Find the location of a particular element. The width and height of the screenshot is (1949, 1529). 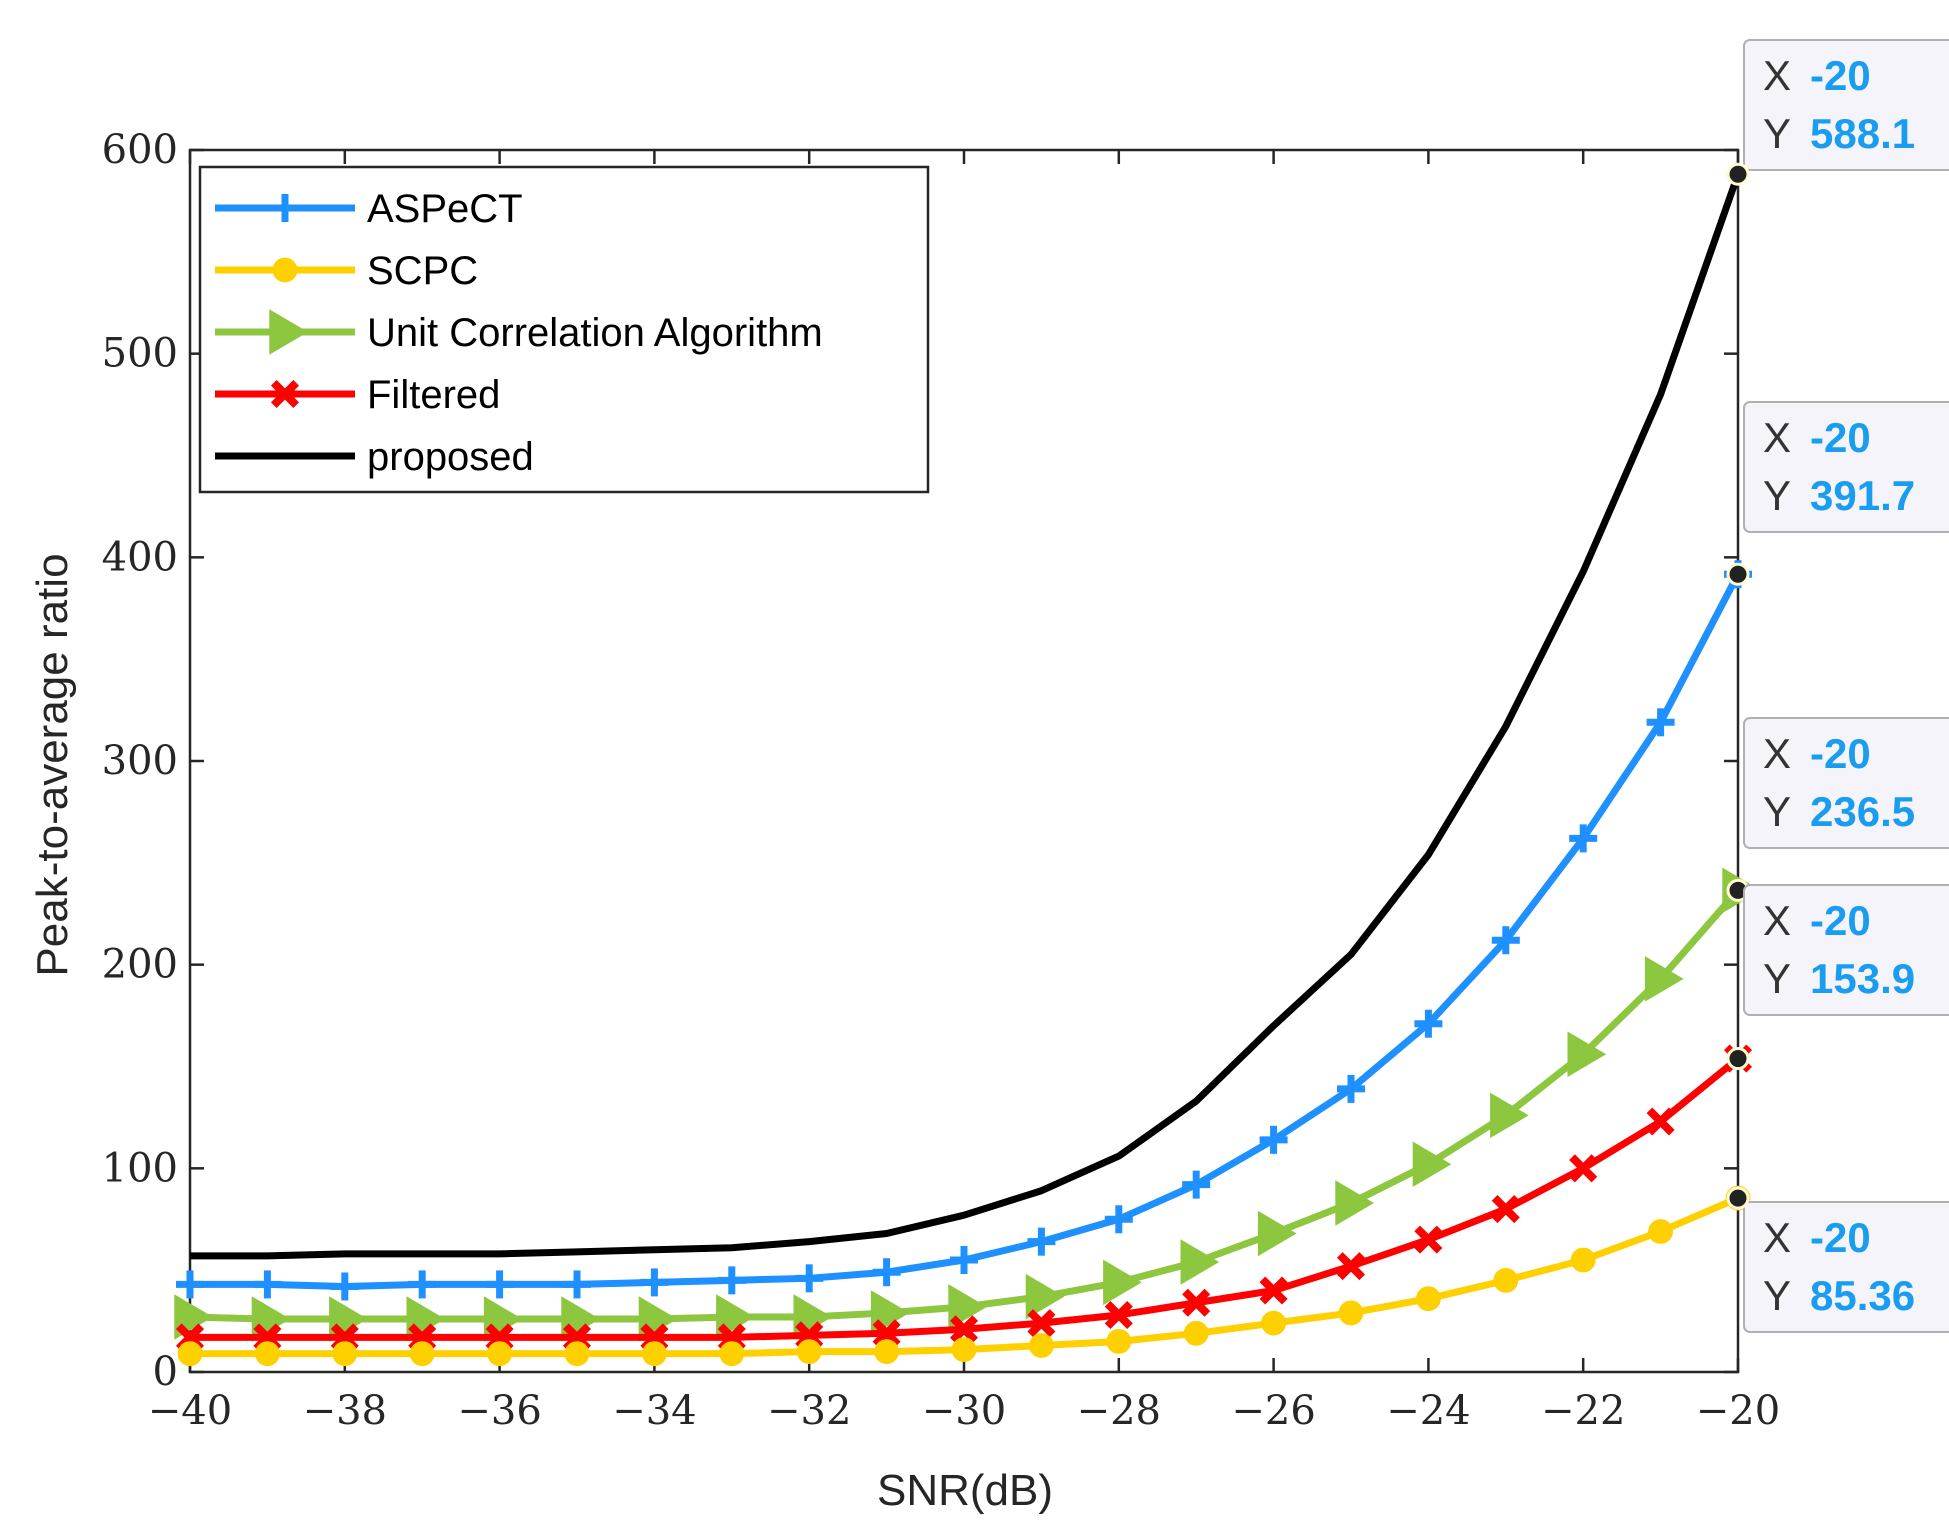

y-tick-label: 100 is located at coordinates (140, 1168).